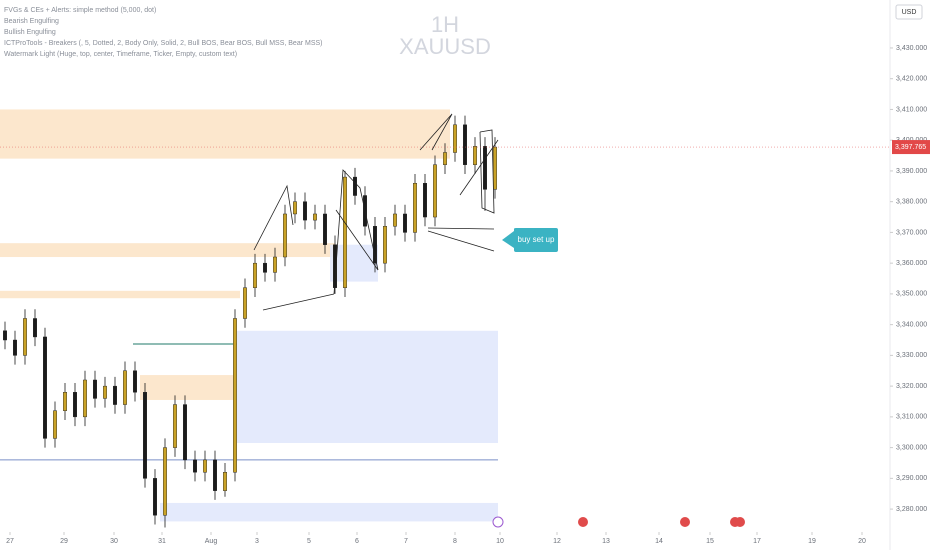 This screenshot has height=550, width=932. Describe the element at coordinates (257, 541) in the screenshot. I see `x-tick-label: 3` at that location.